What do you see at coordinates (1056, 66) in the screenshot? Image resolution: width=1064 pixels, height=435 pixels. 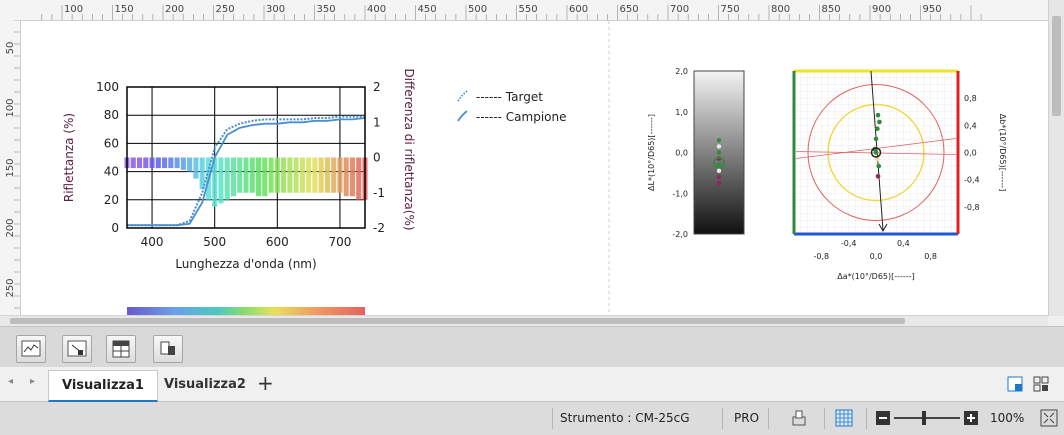 I see `vertical-scroll-thumb` at bounding box center [1056, 66].